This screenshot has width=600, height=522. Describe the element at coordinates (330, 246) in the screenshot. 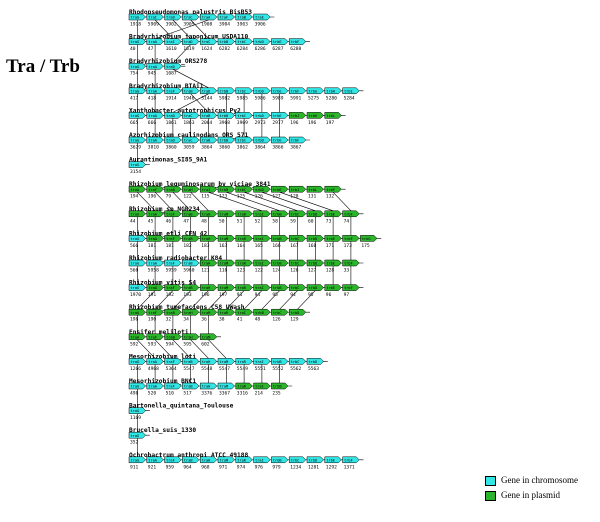

I see `gene-number: 171` at that location.